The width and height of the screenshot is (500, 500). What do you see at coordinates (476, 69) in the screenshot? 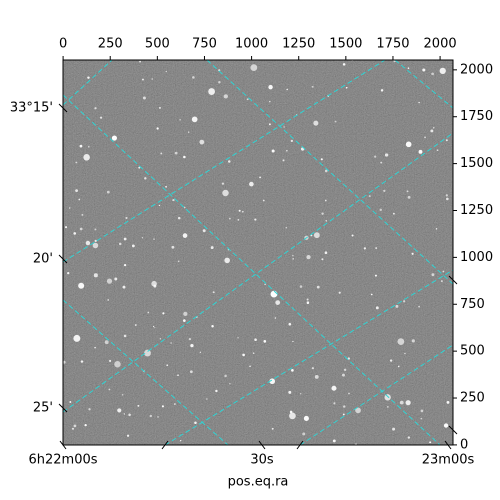
I see `y-tick-label: 2000` at bounding box center [476, 69].